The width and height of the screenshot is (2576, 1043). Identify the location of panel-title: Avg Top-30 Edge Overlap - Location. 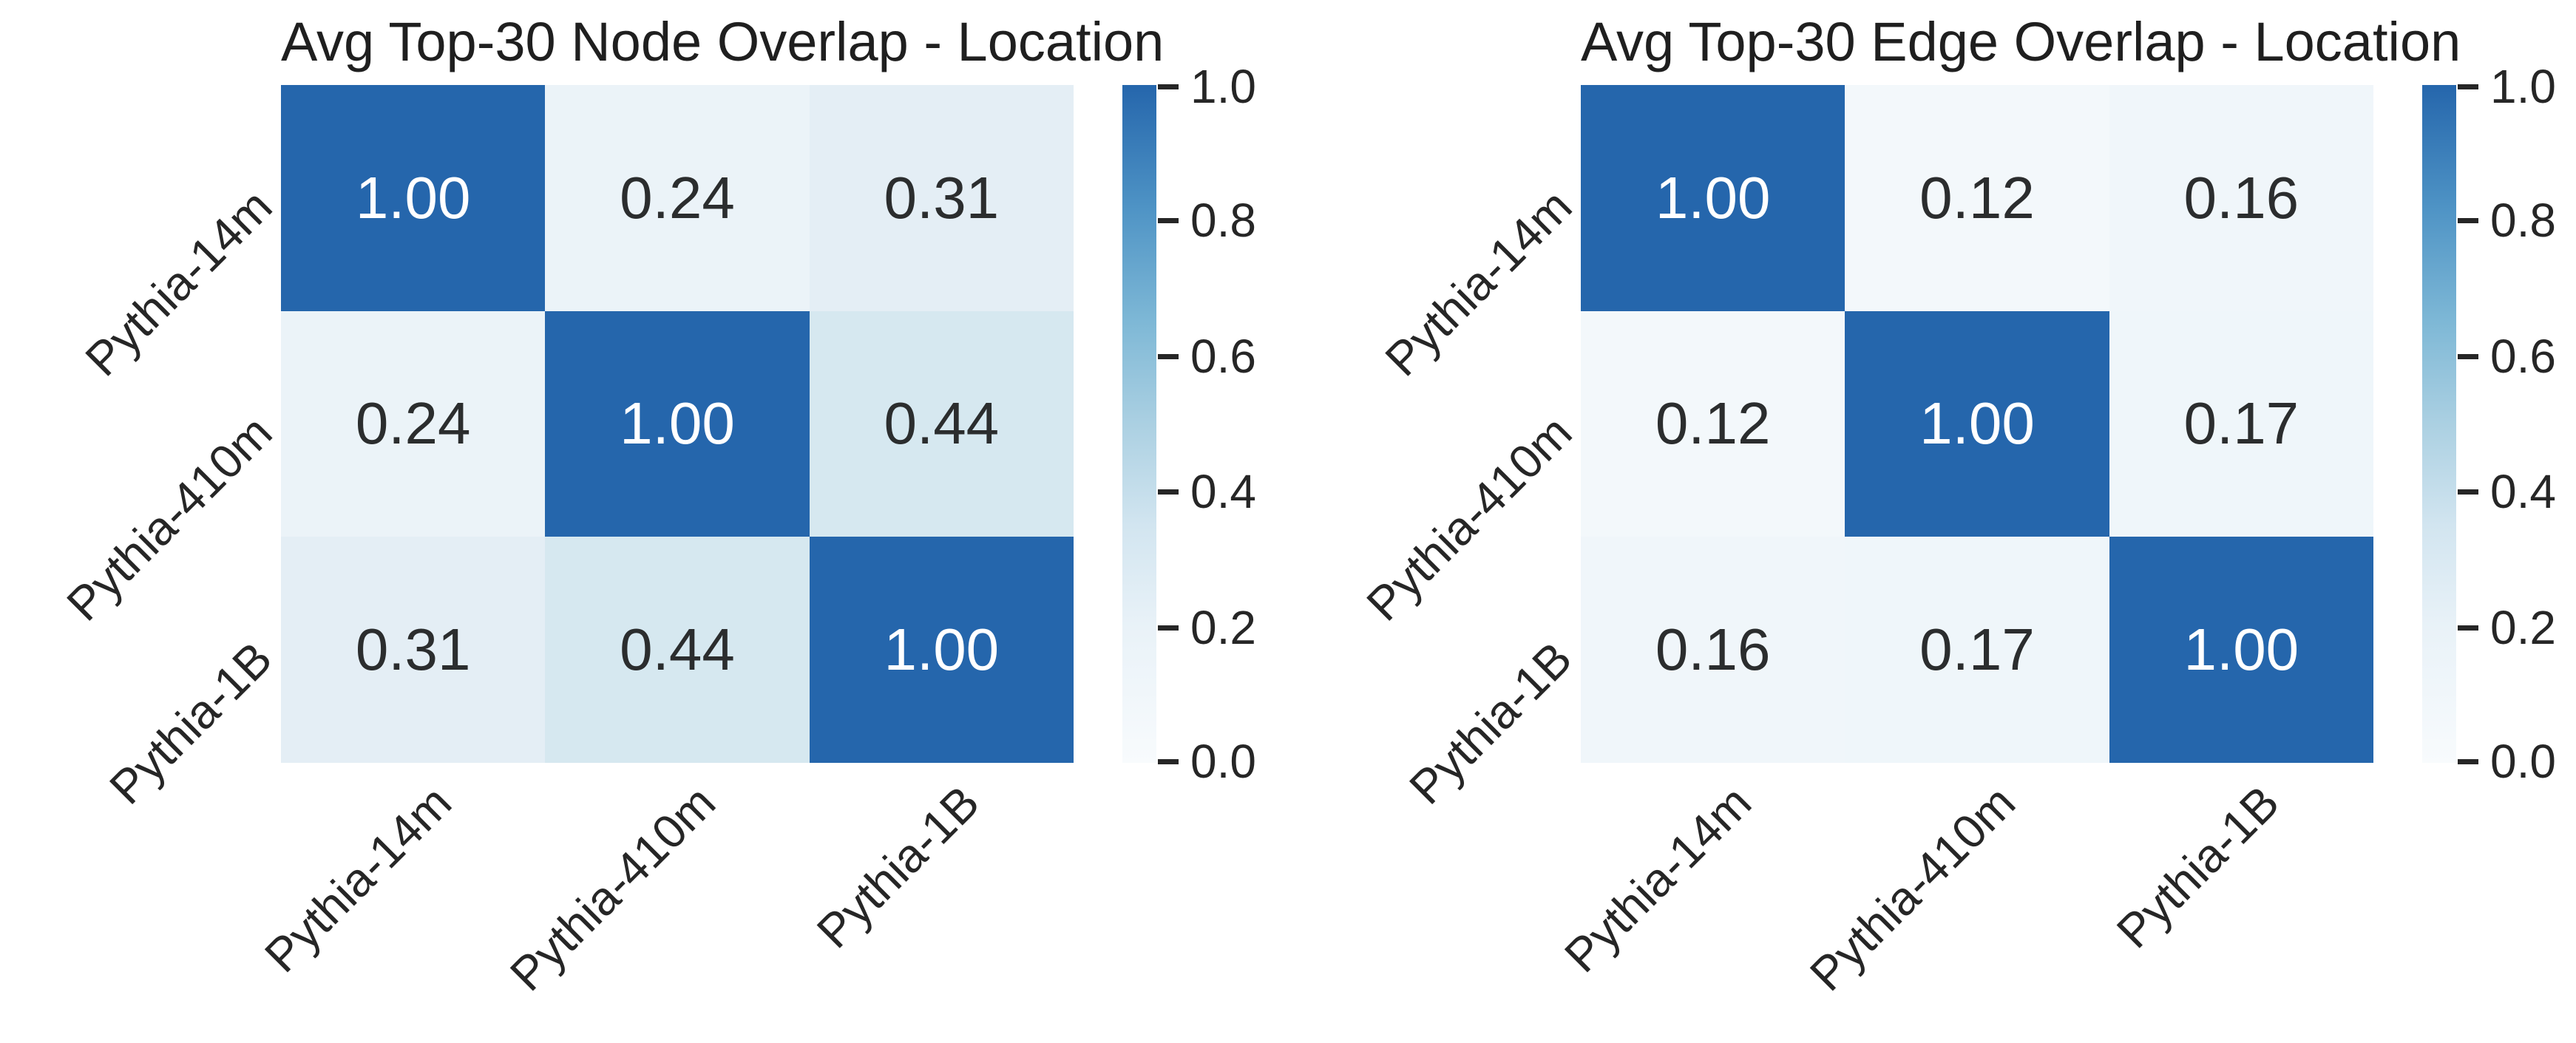
(2021, 41).